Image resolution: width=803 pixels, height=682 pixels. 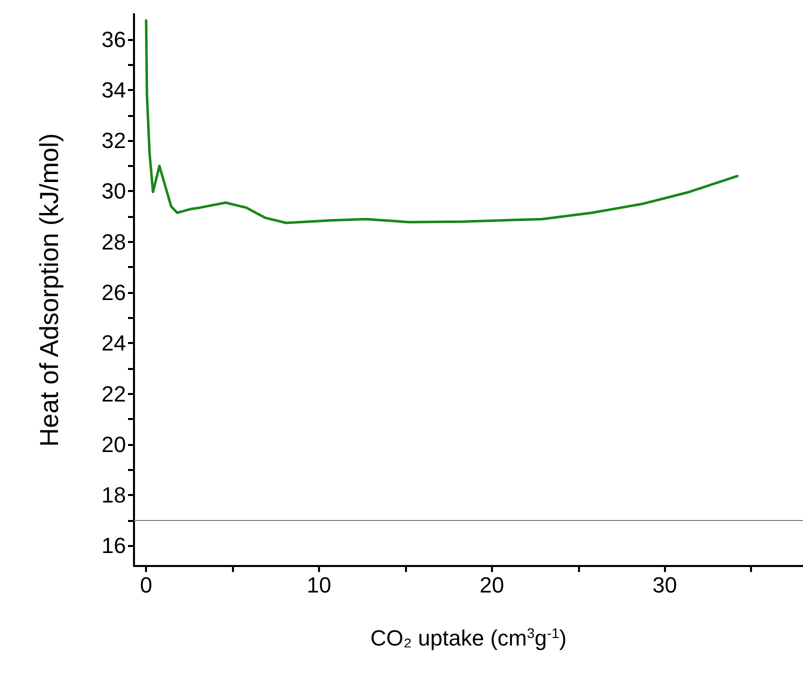 What do you see at coordinates (114, 495) in the screenshot?
I see `y-tick-label: 18` at bounding box center [114, 495].